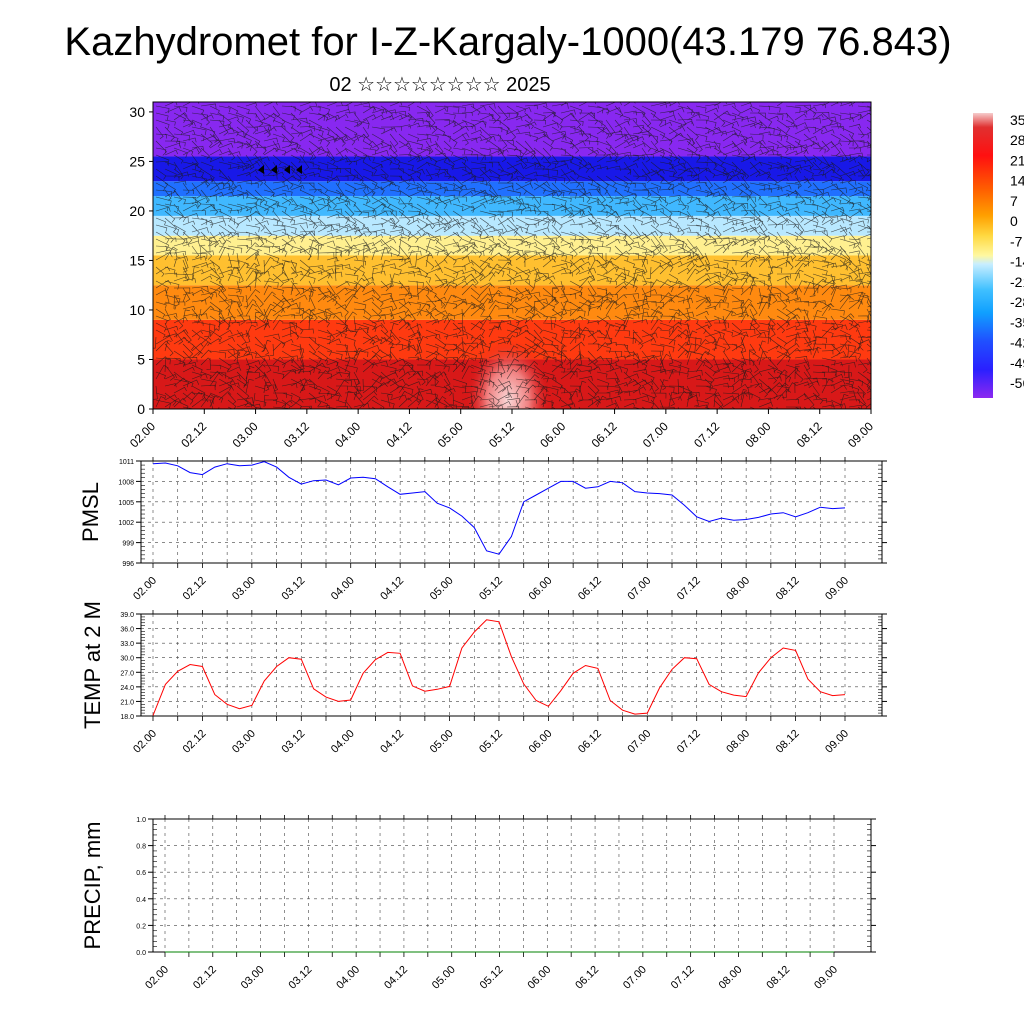  I want to click on y-tick-label: 1002, so click(126, 523).